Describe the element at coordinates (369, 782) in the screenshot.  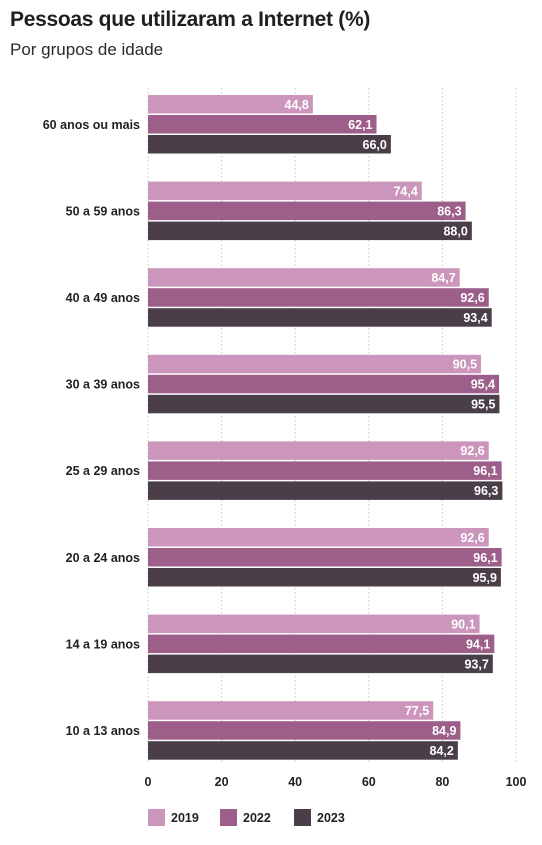
I see `x-tick-label: 60` at that location.